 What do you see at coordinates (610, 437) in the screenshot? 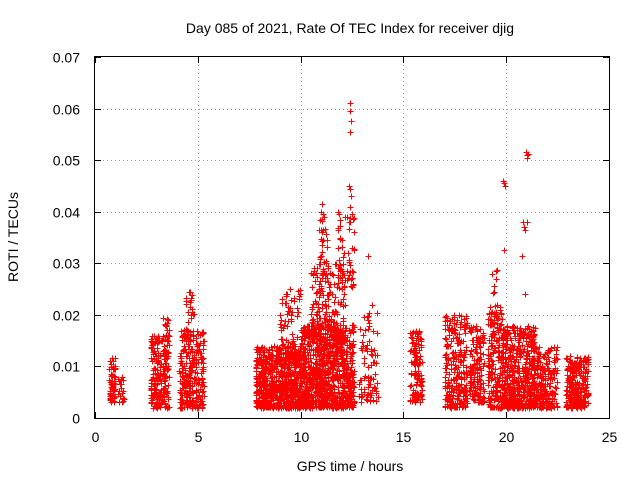
I see `x-tick-label: 25` at bounding box center [610, 437].